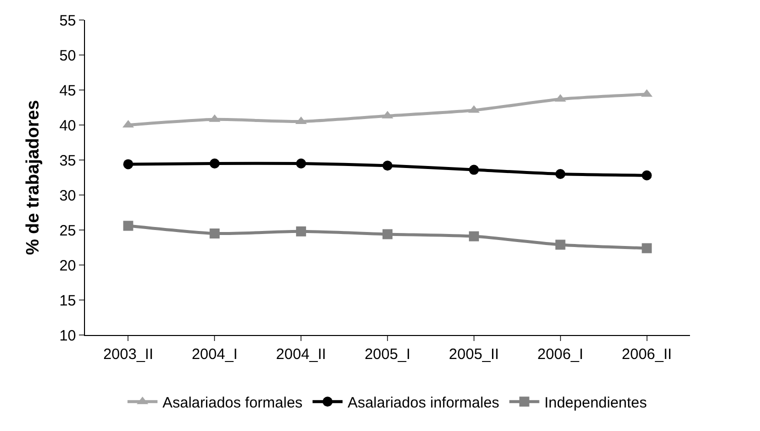  I want to click on y-tick-label: 45, so click(67, 91).